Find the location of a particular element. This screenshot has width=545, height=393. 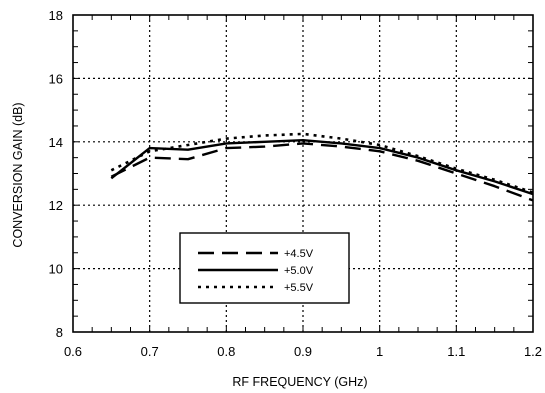

x-axis-title: RF FREQUENCY (GHz) is located at coordinates (299, 382).